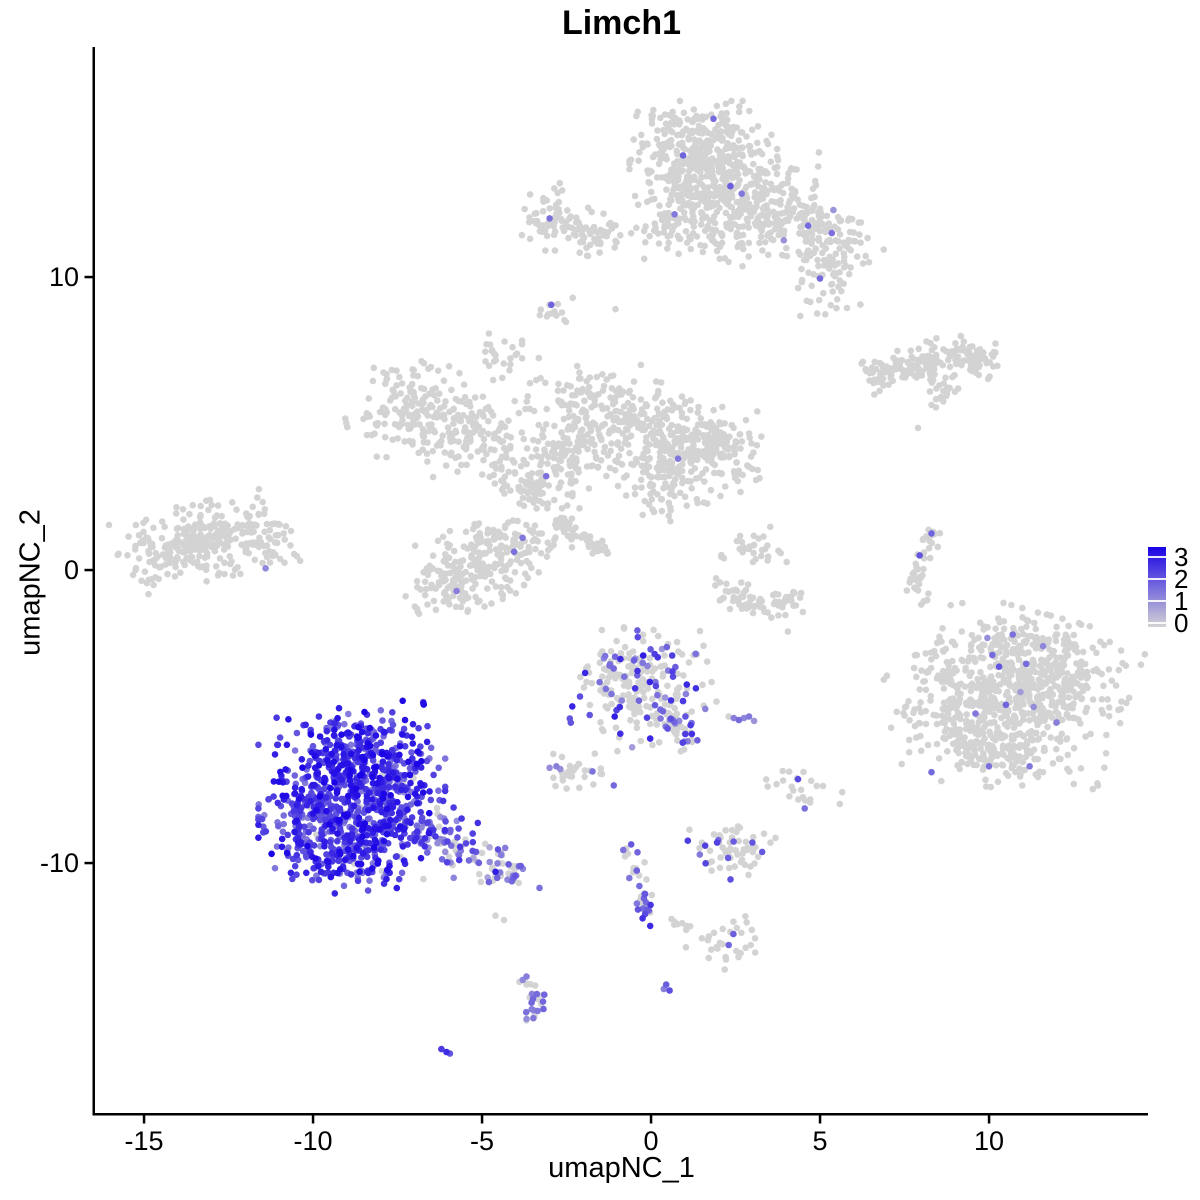 The height and width of the screenshot is (1200, 1200). I want to click on colorbar-tick-label: 3, so click(1181, 557).